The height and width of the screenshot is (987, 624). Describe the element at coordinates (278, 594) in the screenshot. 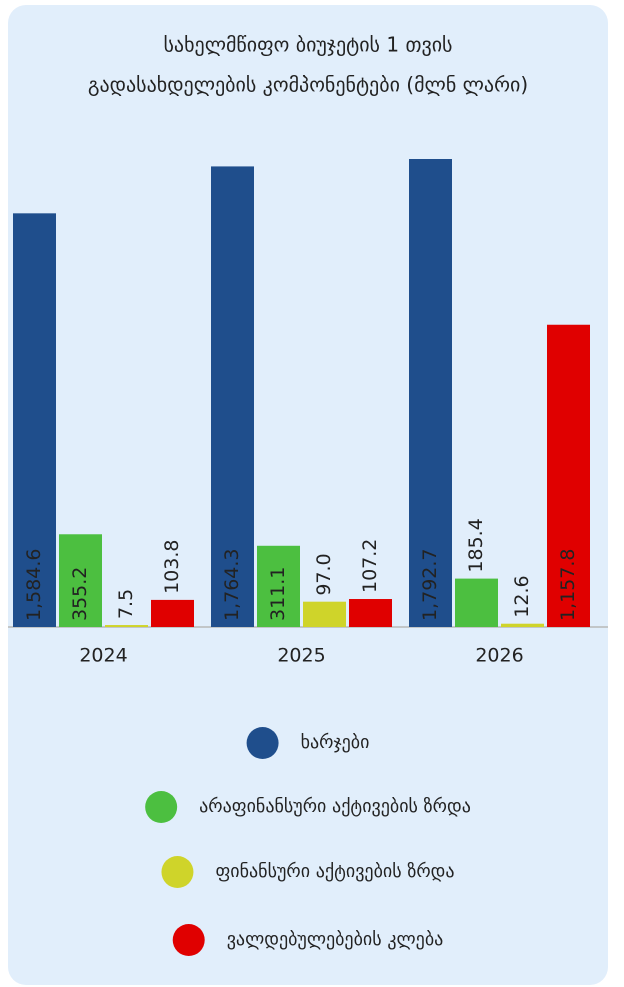

I see `value-label: 311.1` at that location.